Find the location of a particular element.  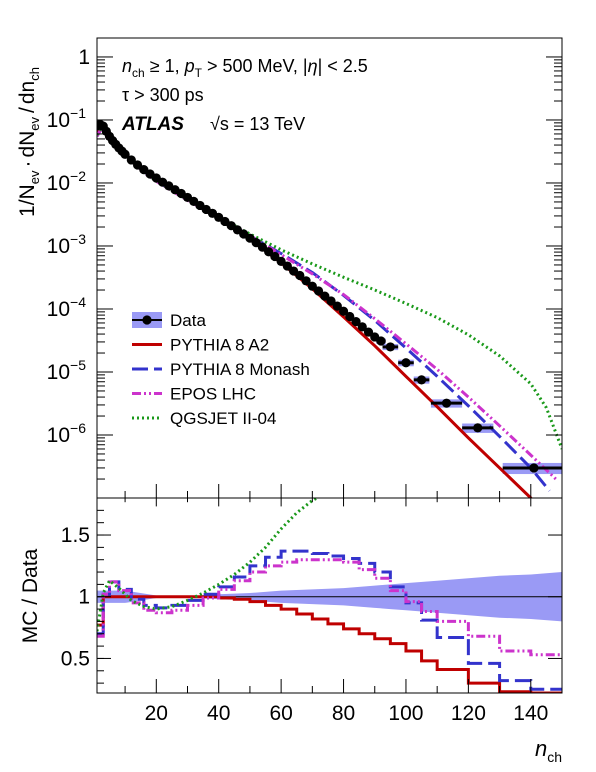

y-tick-label: 10⁻⁴ is located at coordinates (67, 307).